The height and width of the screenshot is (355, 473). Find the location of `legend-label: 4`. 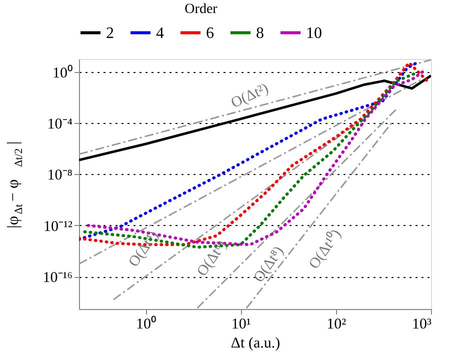

legend-label: 4 is located at coordinates (160, 33).